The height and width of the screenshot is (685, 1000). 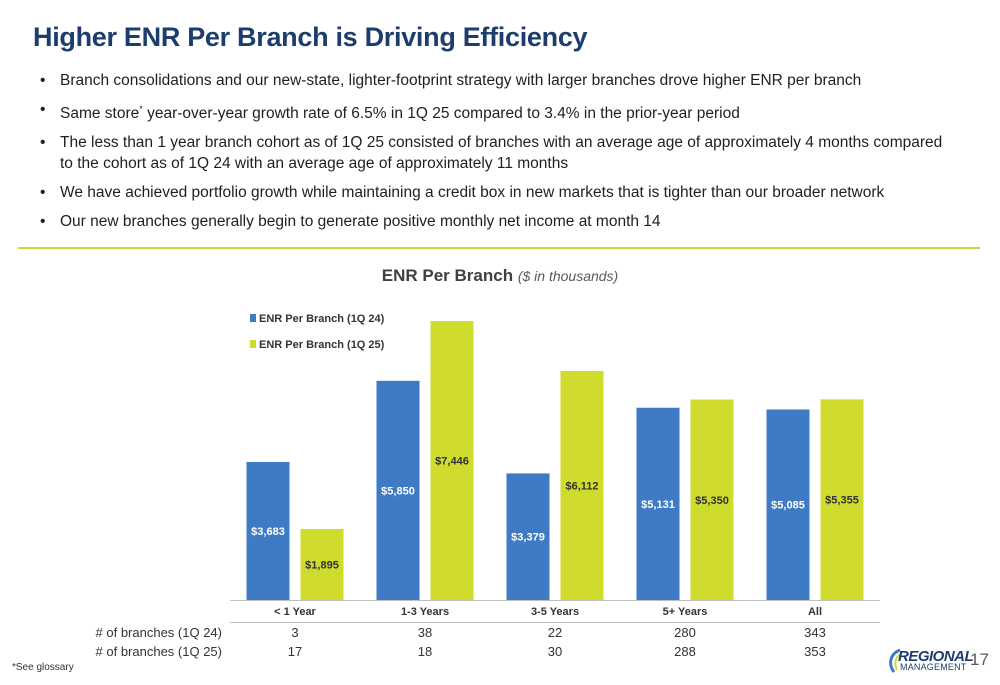 I want to click on branch-count: 343, so click(x=815, y=632).